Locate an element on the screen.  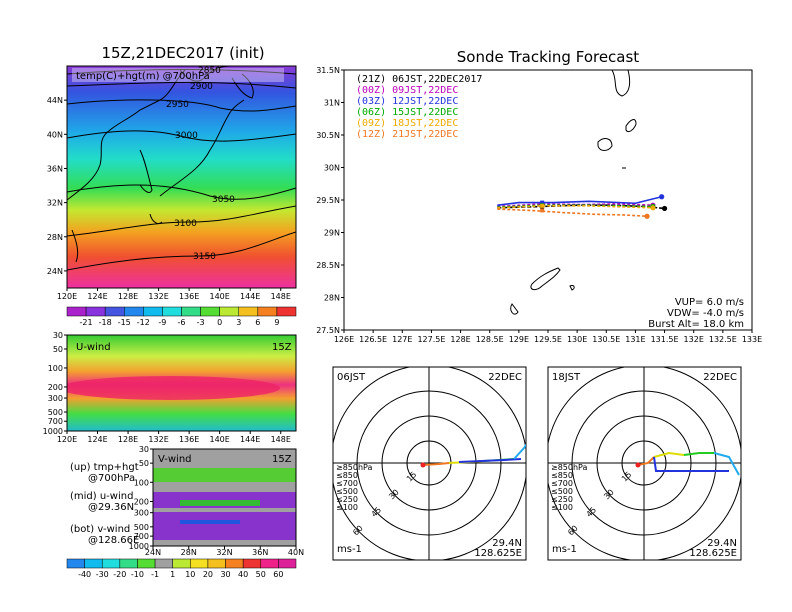
map-xtick-label: 124E is located at coordinates (97, 296).